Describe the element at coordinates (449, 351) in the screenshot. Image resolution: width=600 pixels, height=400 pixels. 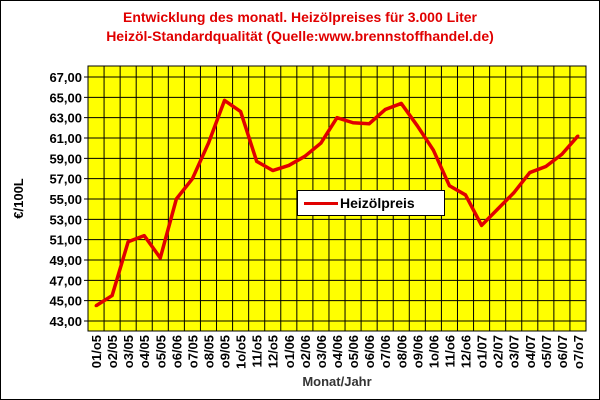
I see `x-tick-label: 11/o6` at that location.